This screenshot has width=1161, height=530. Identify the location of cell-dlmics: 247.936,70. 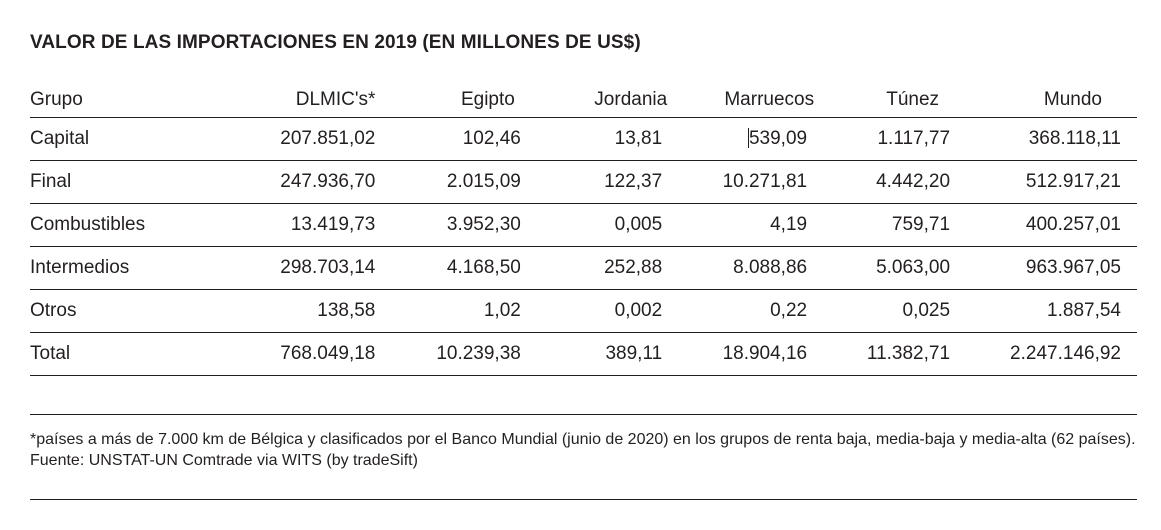
(306, 181).